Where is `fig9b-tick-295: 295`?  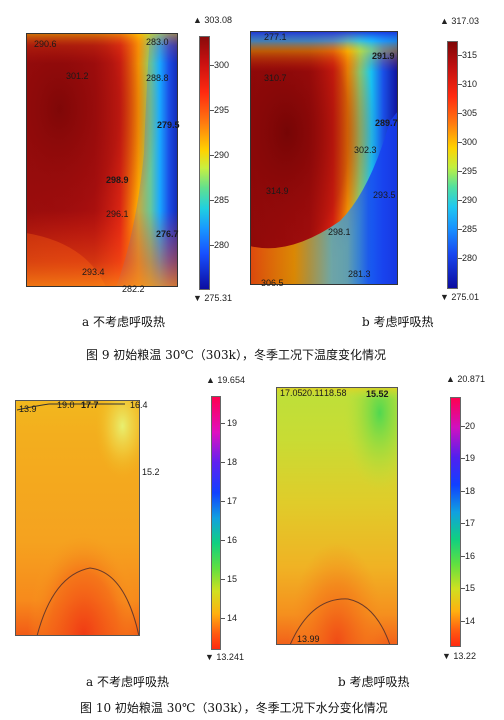
fig9b-tick-295: 295 is located at coordinates (470, 171).